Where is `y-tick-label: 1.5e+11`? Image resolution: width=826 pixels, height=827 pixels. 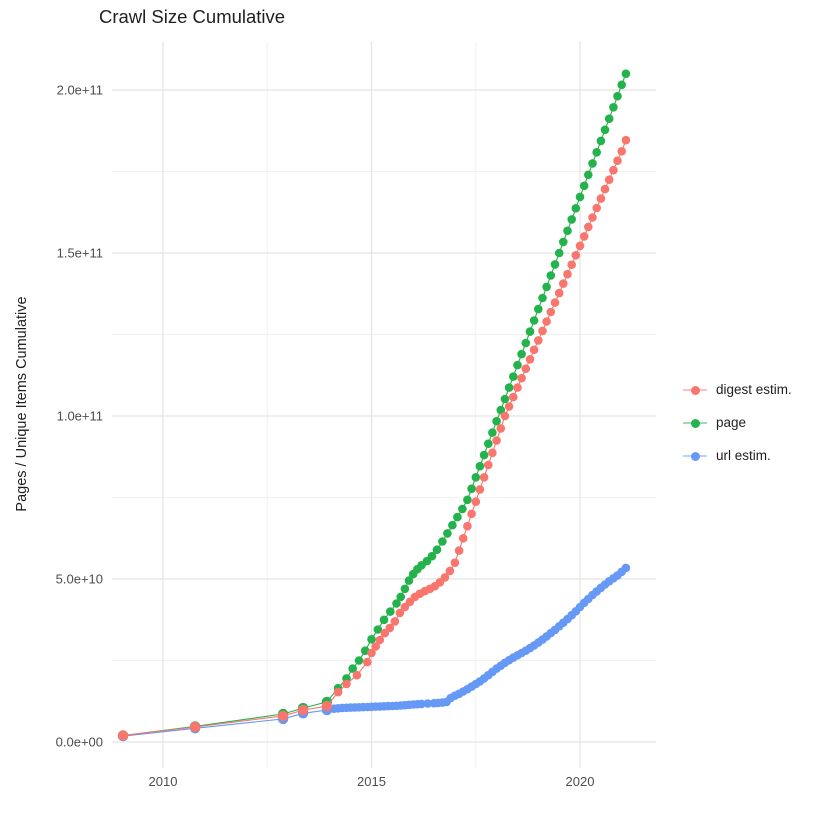
y-tick-label: 1.5e+11 is located at coordinates (80, 253).